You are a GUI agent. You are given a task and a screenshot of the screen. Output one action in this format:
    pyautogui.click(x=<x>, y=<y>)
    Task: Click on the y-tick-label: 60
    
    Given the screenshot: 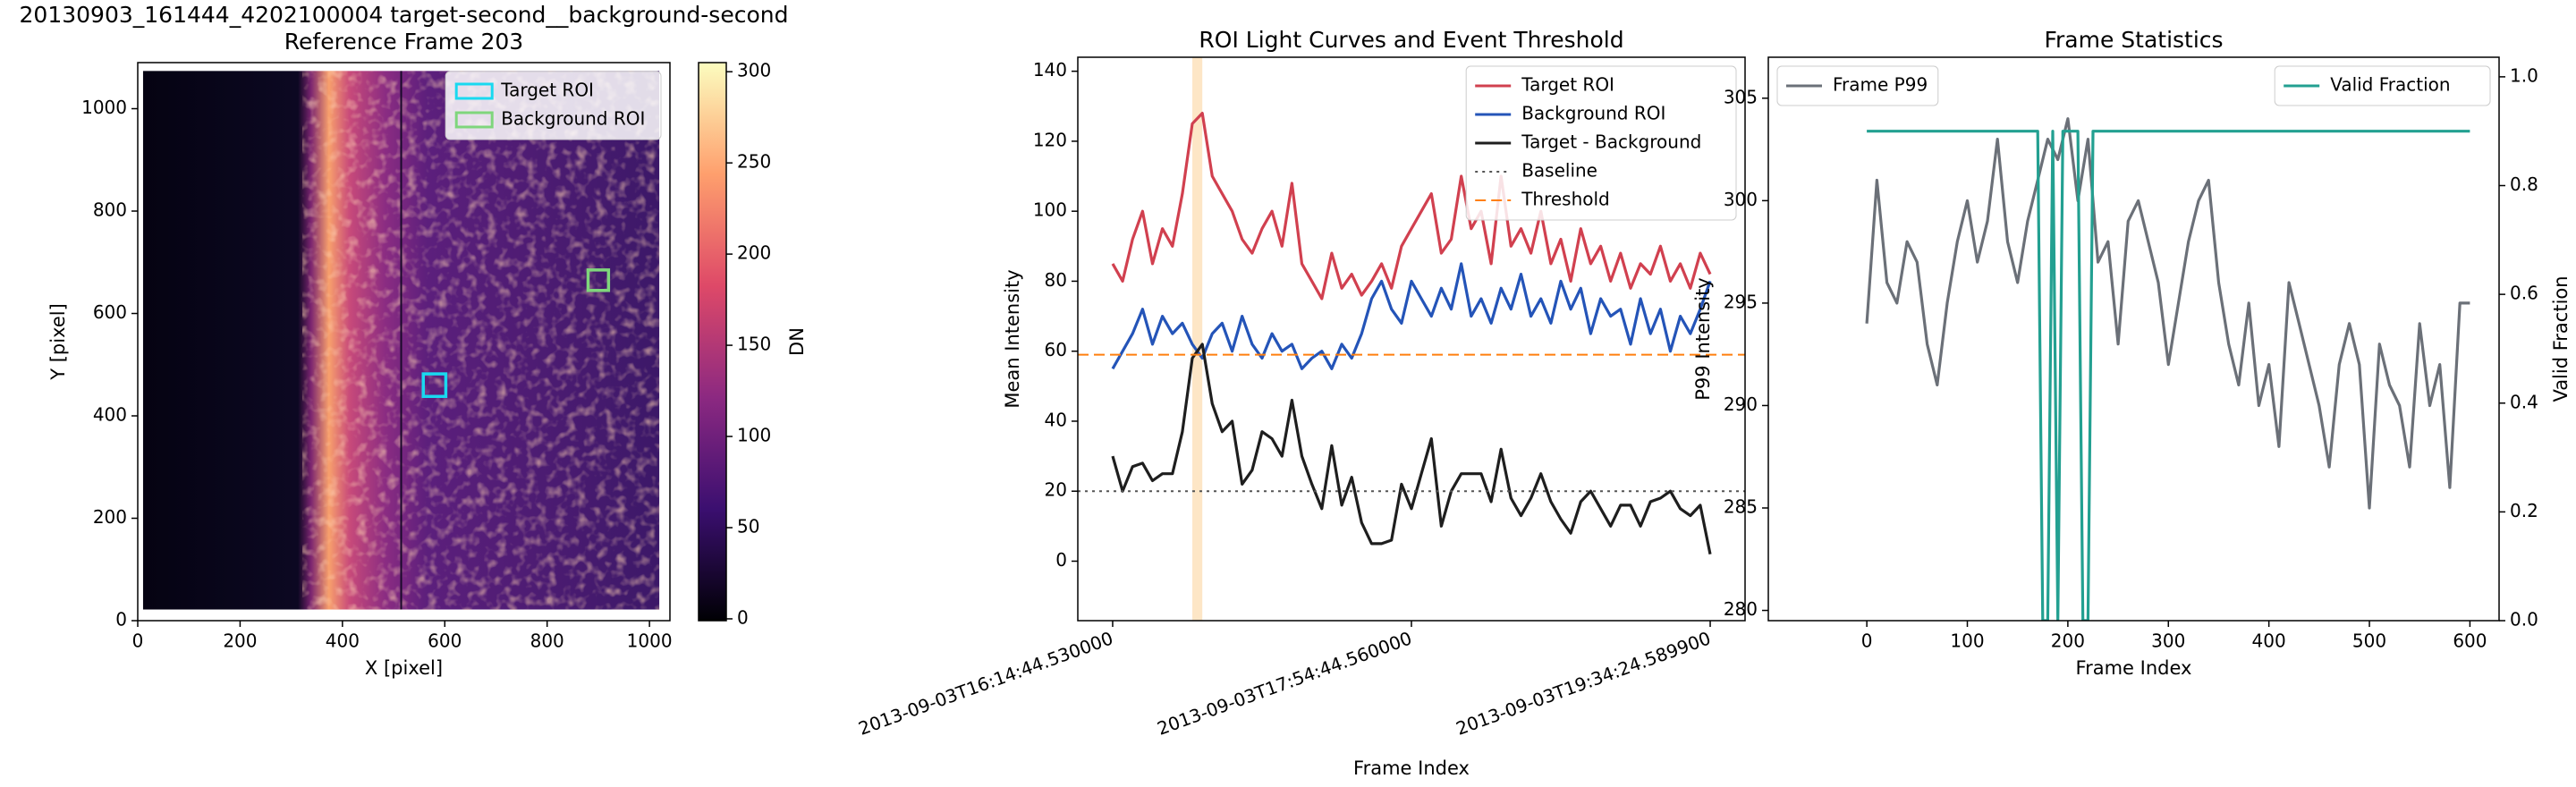 What is the action you would take?
    pyautogui.click(x=1056, y=349)
    